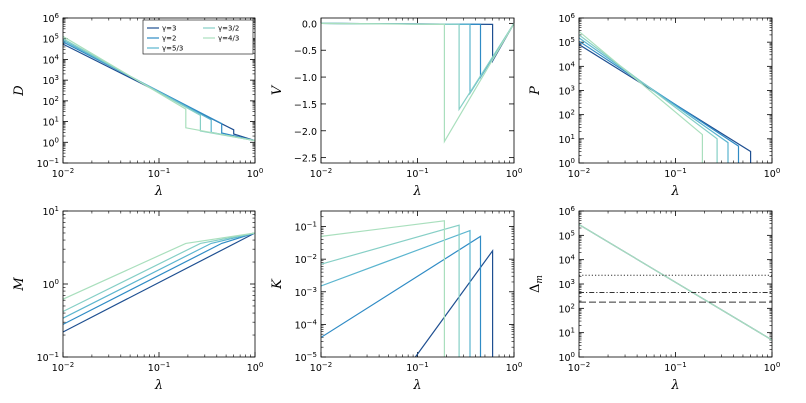  Describe the element at coordinates (19, 91) in the screenshot. I see `y-axis-label: D` at that location.